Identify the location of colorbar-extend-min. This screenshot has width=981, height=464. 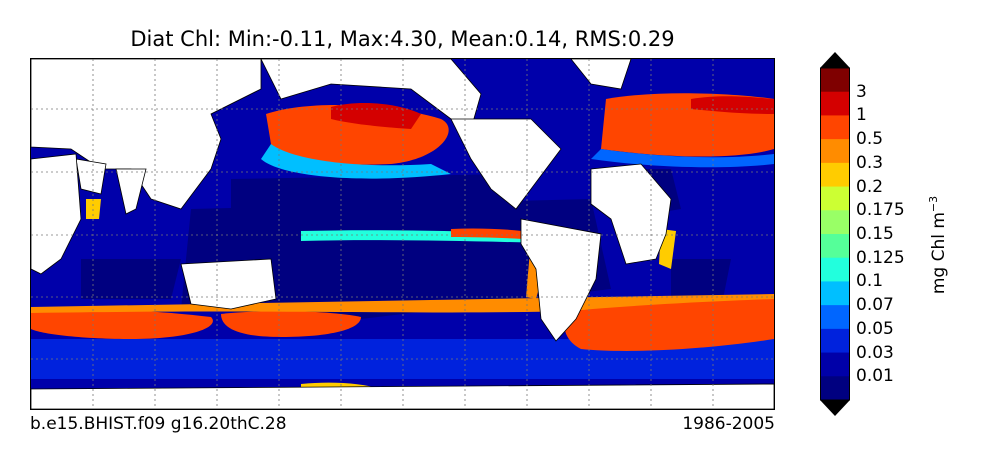
(835, 408).